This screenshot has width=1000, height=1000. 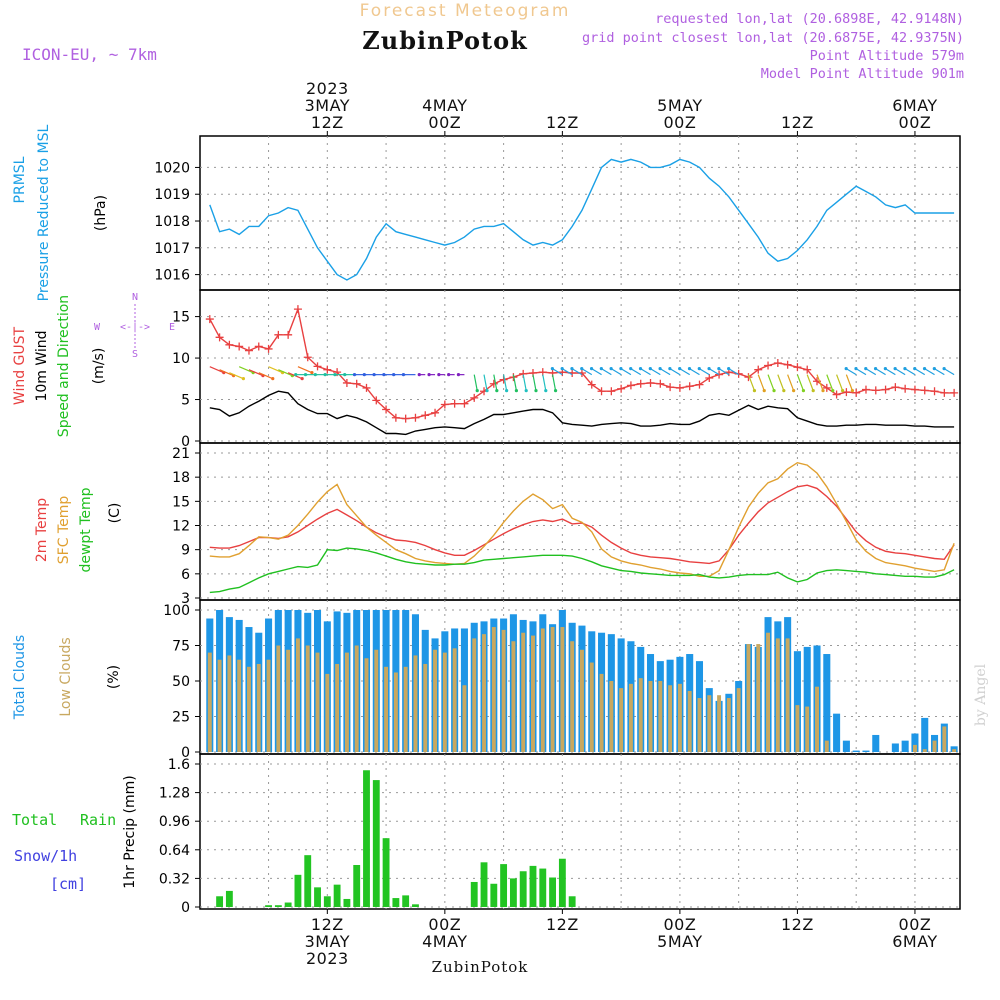 I want to click on top-axis-label: 6MAY, so click(x=914, y=105).